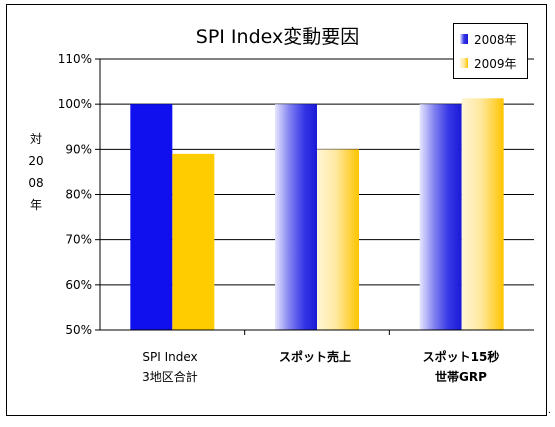 This screenshot has width=555, height=427. What do you see at coordinates (75, 104) in the screenshot?
I see `y-tick-label: 100%` at bounding box center [75, 104].